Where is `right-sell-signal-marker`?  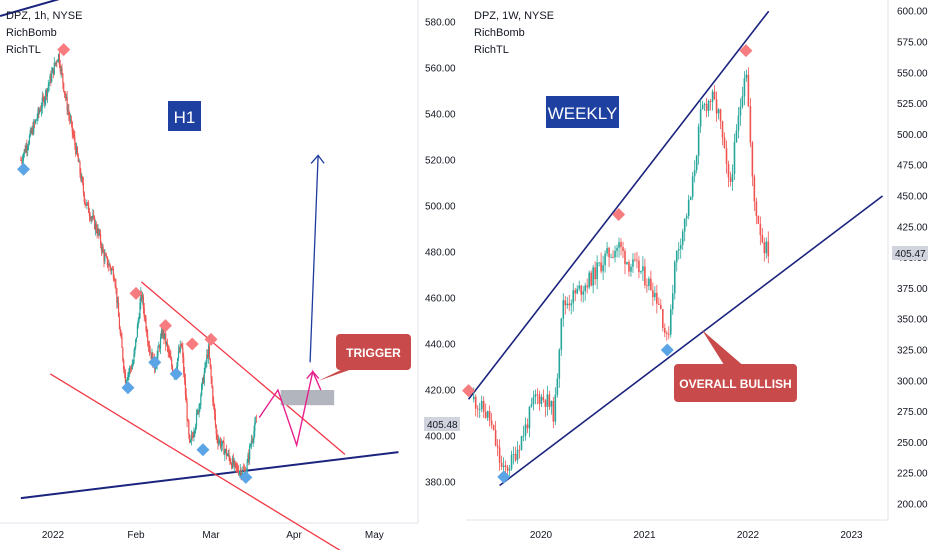 right-sell-signal-marker is located at coordinates (469, 391).